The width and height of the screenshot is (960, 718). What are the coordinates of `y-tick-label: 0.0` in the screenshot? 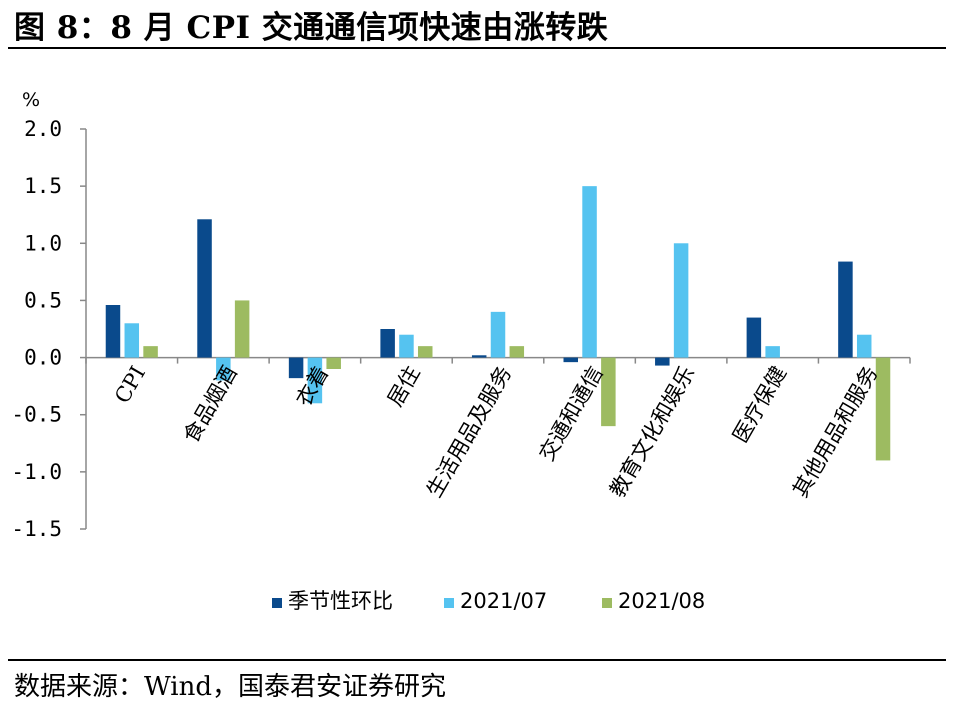 It's located at (43, 358).